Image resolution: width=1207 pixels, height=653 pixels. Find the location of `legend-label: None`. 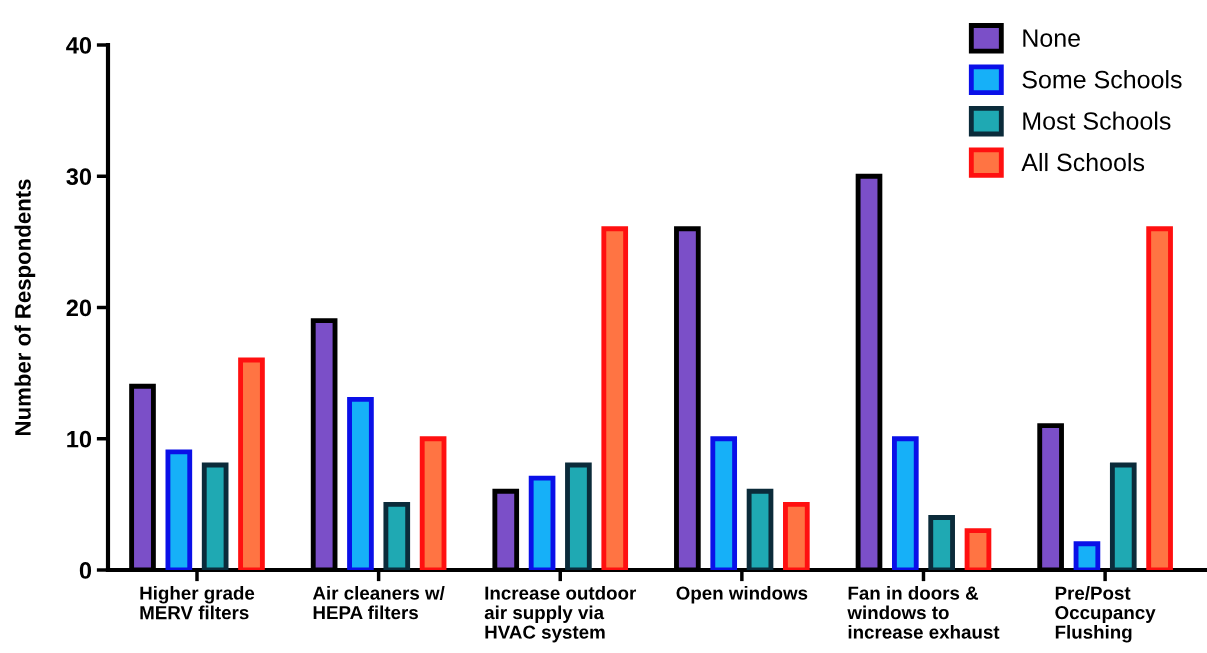

legend-label: None is located at coordinates (1051, 38).